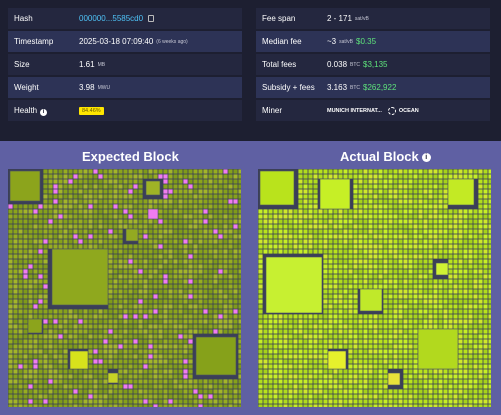 The width and height of the screenshot is (501, 415). Describe the element at coordinates (111, 18) in the screenshot. I see `hash-link: 000000...5585cd0` at that location.